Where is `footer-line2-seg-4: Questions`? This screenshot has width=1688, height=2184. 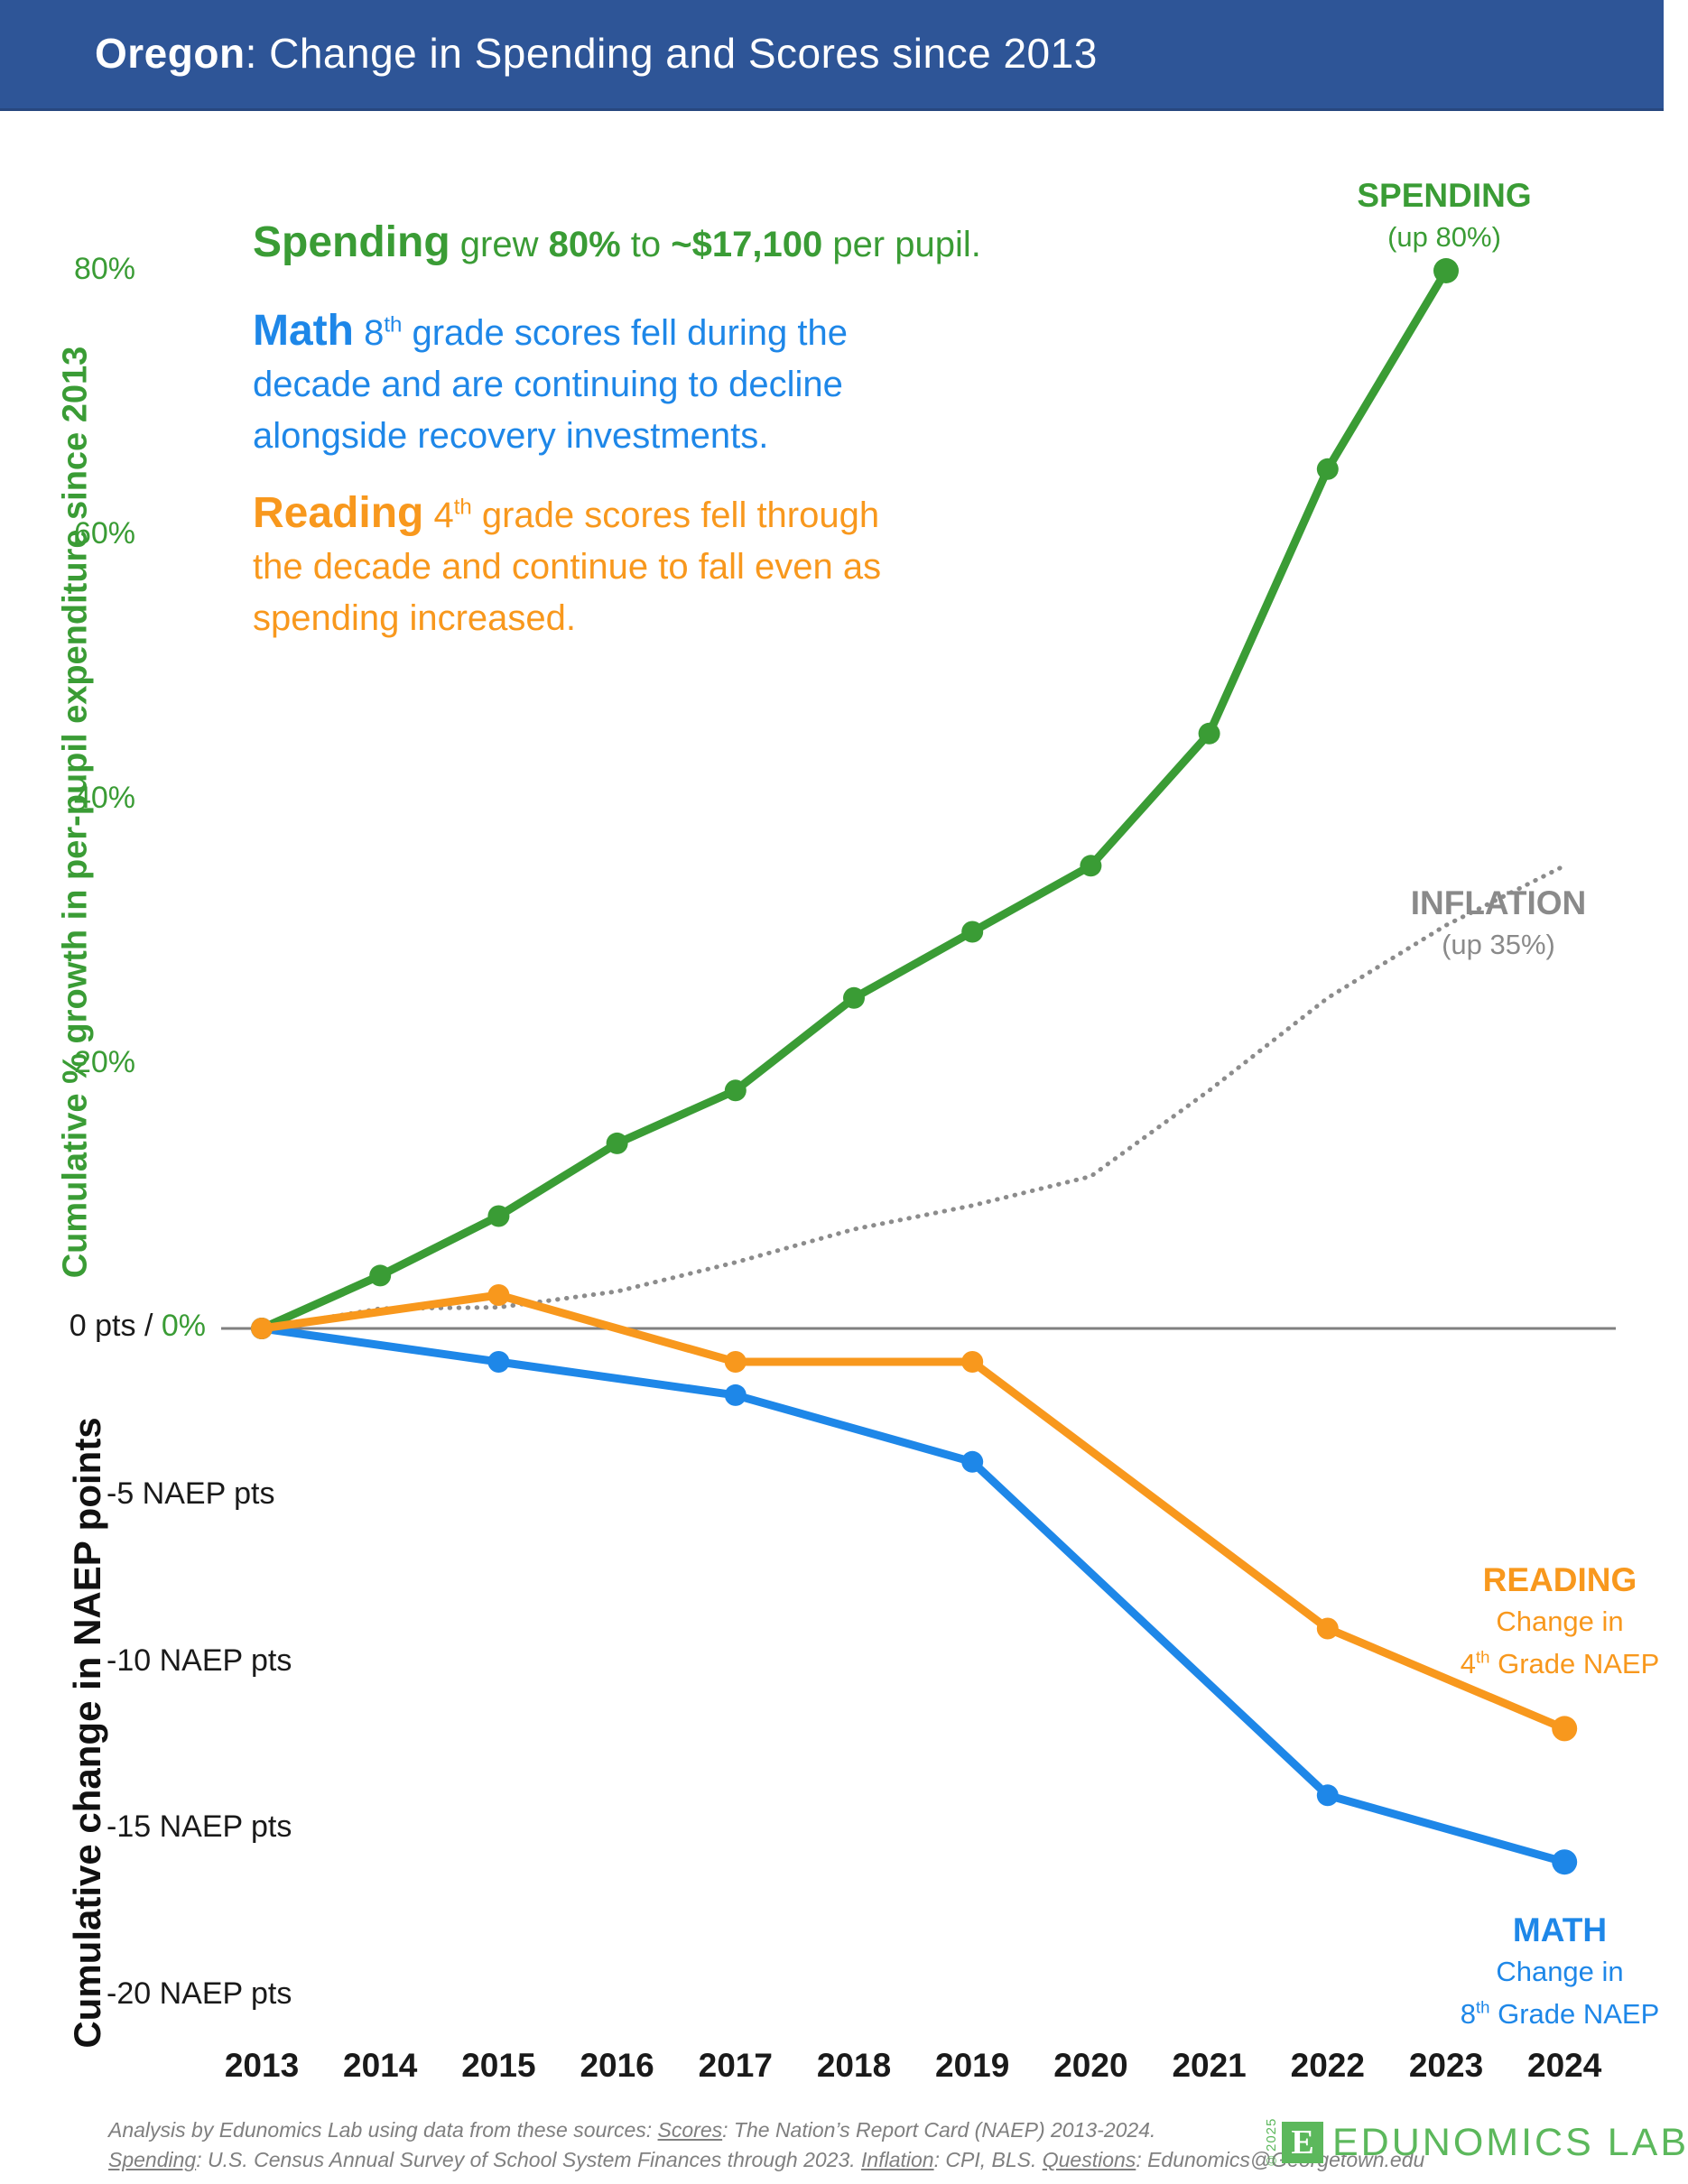
footer-line2-seg-4: Questions is located at coordinates (1089, 2159).